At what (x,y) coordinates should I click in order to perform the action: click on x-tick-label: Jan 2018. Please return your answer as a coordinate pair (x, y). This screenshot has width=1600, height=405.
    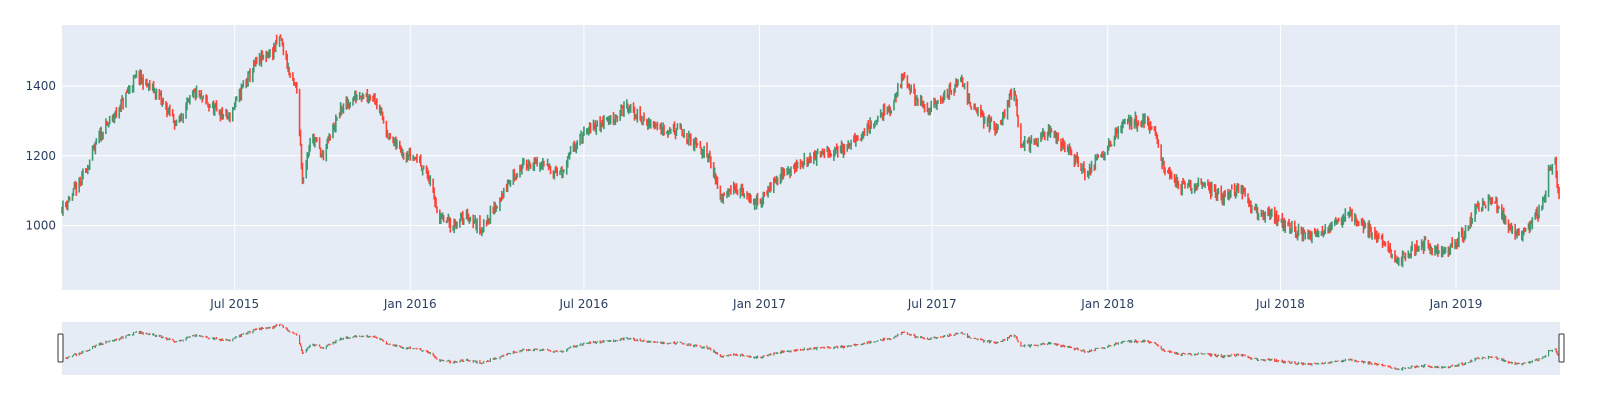
    Looking at the image, I should click on (1107, 304).